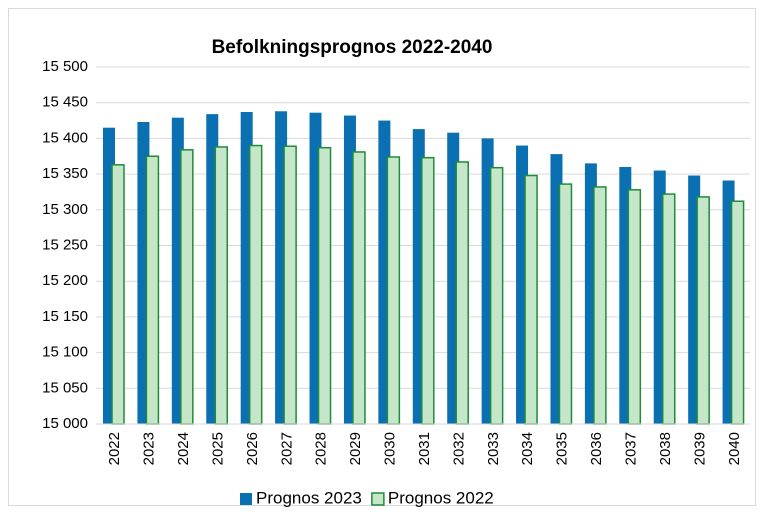  I want to click on x-tick-label: 2023, so click(149, 448).